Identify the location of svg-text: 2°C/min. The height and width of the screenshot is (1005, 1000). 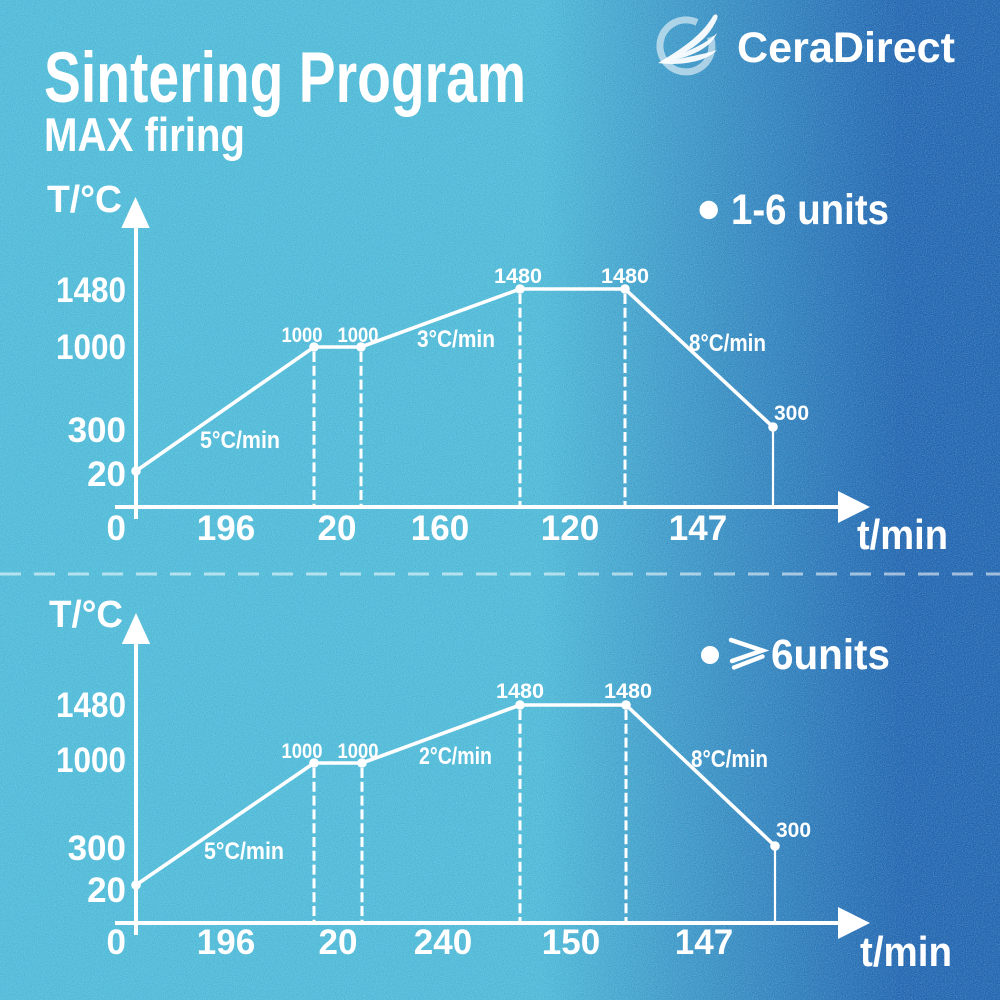
(455, 756).